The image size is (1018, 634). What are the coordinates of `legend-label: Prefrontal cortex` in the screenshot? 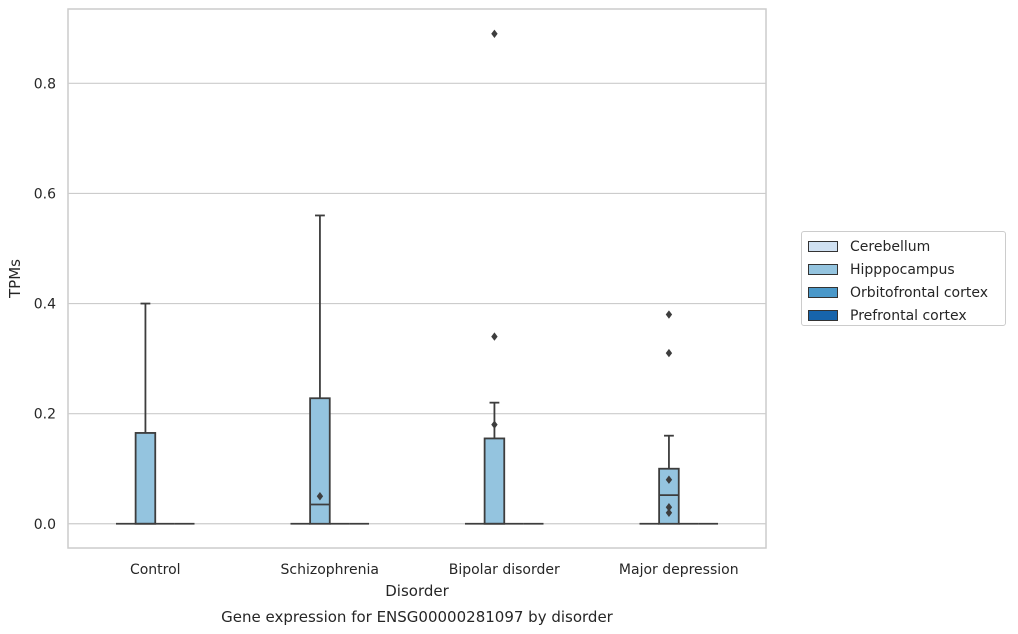 It's located at (908, 315).